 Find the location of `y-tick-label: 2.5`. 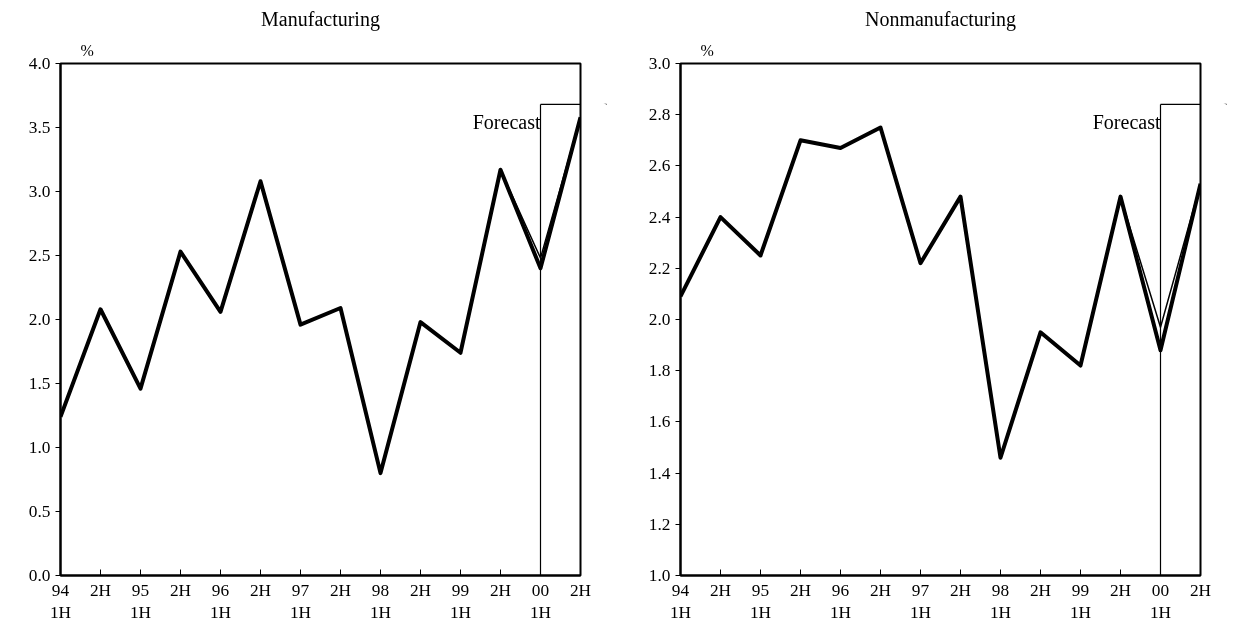

y-tick-label: 2.5 is located at coordinates (39, 255).